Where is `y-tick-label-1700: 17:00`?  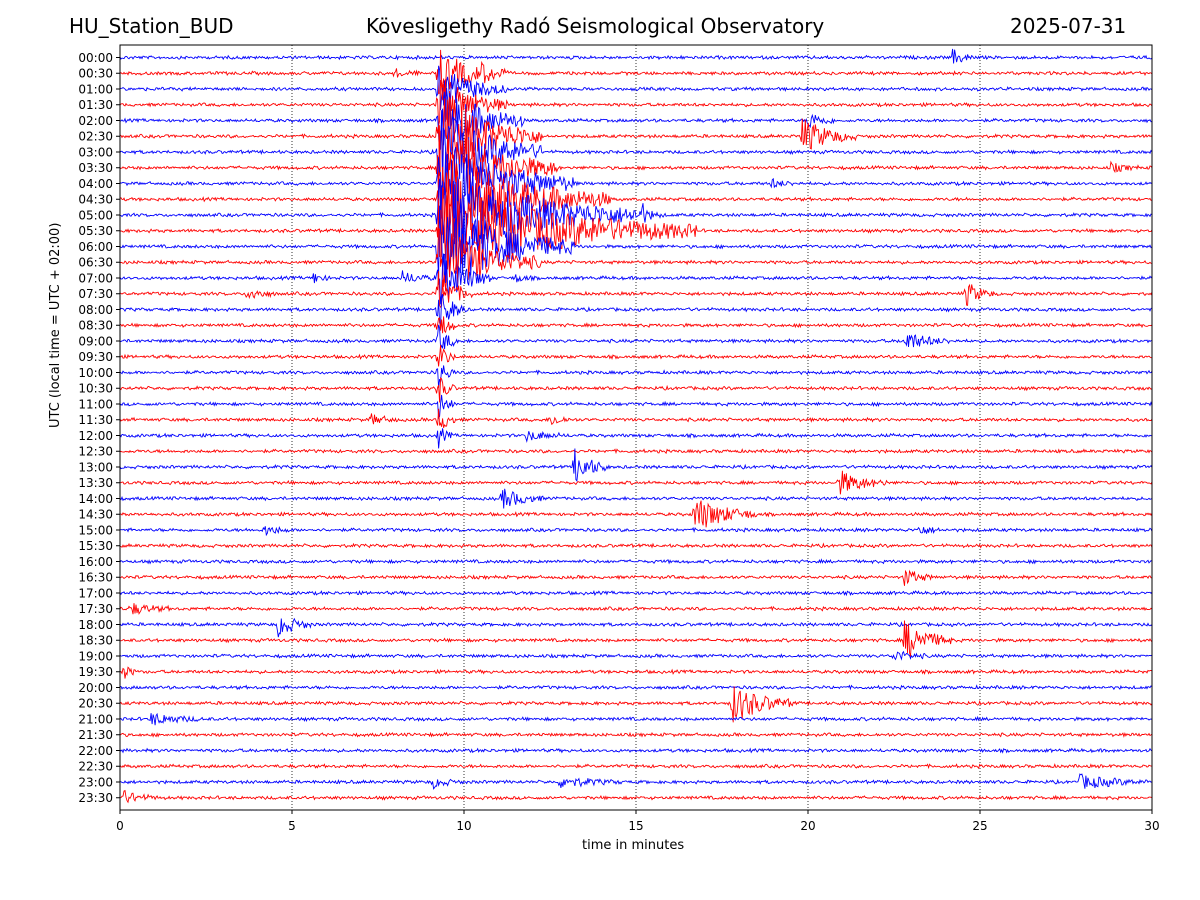 y-tick-label-1700: 17:00 is located at coordinates (95, 593).